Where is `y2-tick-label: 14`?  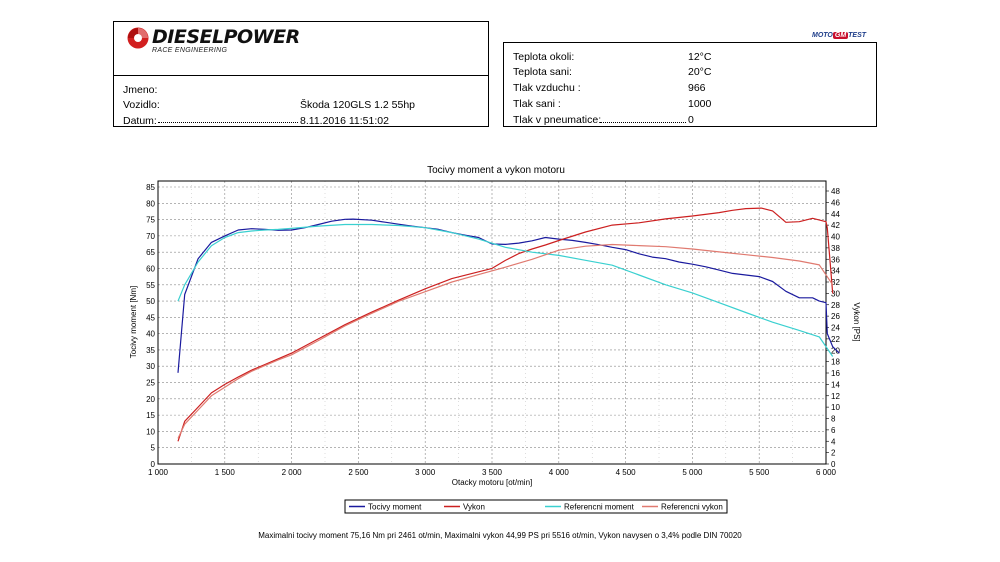
y2-tick-label: 14 is located at coordinates (835, 384).